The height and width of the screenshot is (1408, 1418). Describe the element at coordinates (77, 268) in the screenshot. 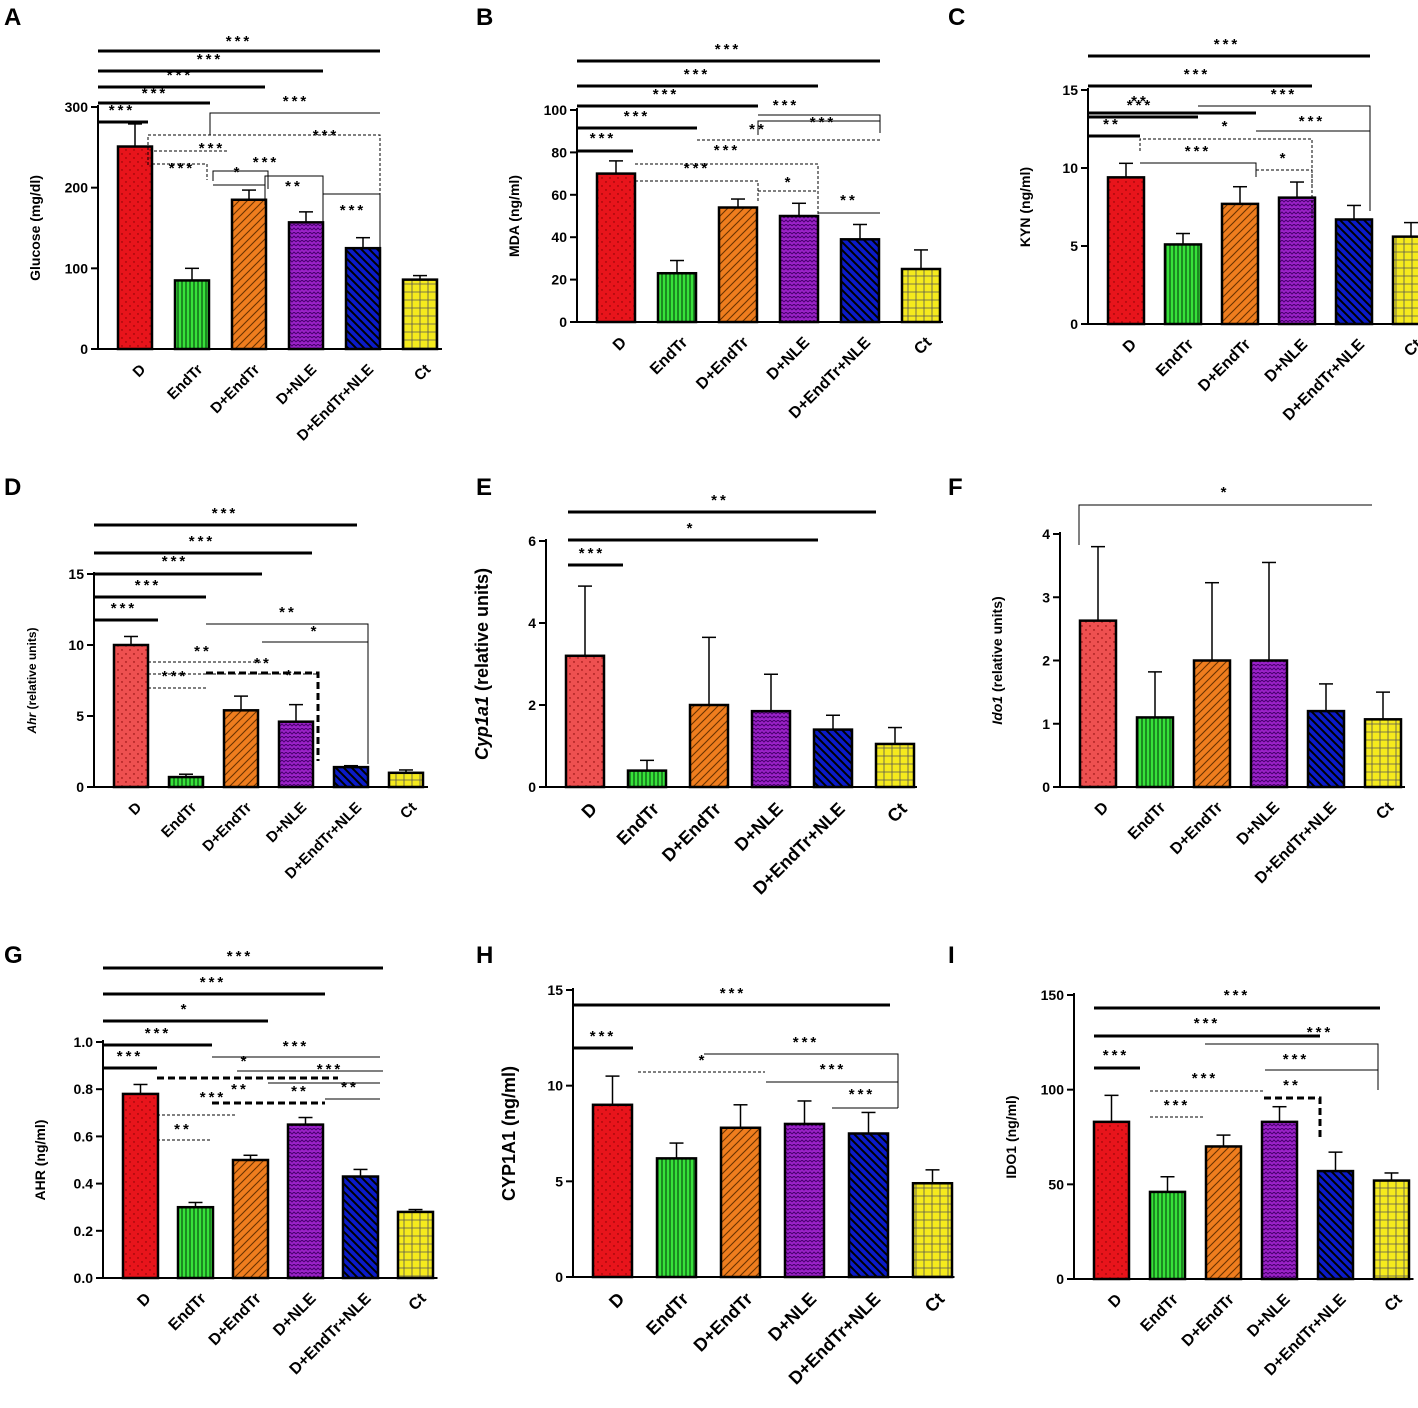

I see `y-tick-label: 100` at that location.